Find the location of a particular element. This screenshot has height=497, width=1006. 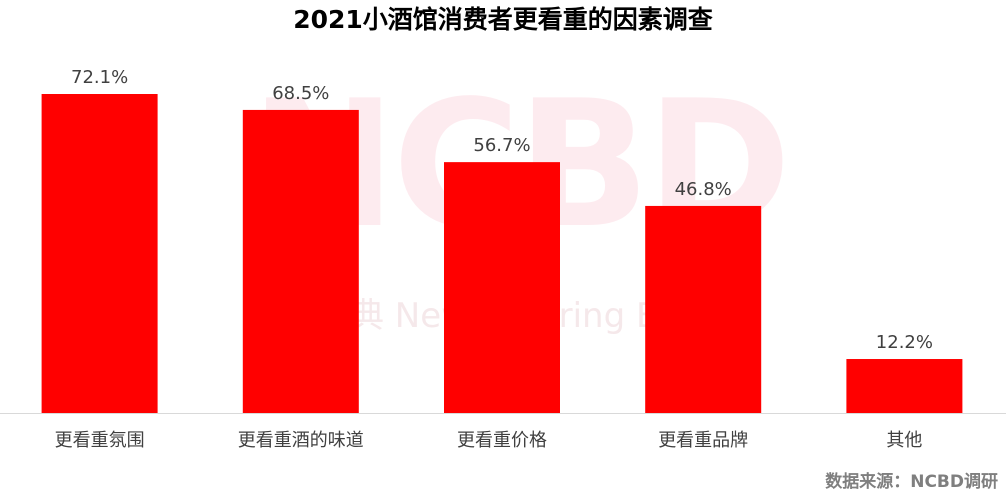

data-label-1: 72.1% is located at coordinates (99, 77).